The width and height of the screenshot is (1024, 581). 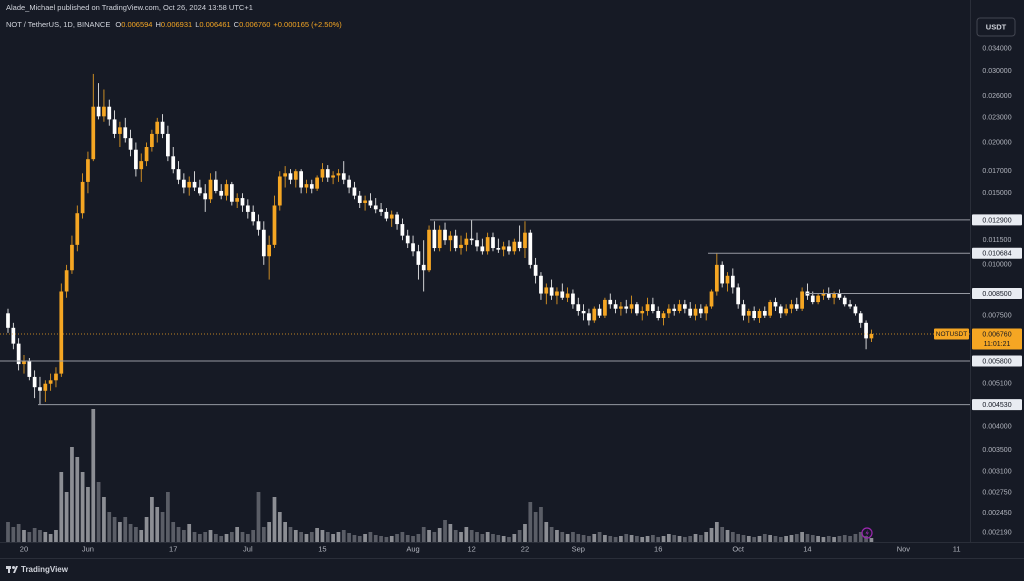 What do you see at coordinates (996, 471) in the screenshot?
I see `y-tick-label: 0.003100` at bounding box center [996, 471].